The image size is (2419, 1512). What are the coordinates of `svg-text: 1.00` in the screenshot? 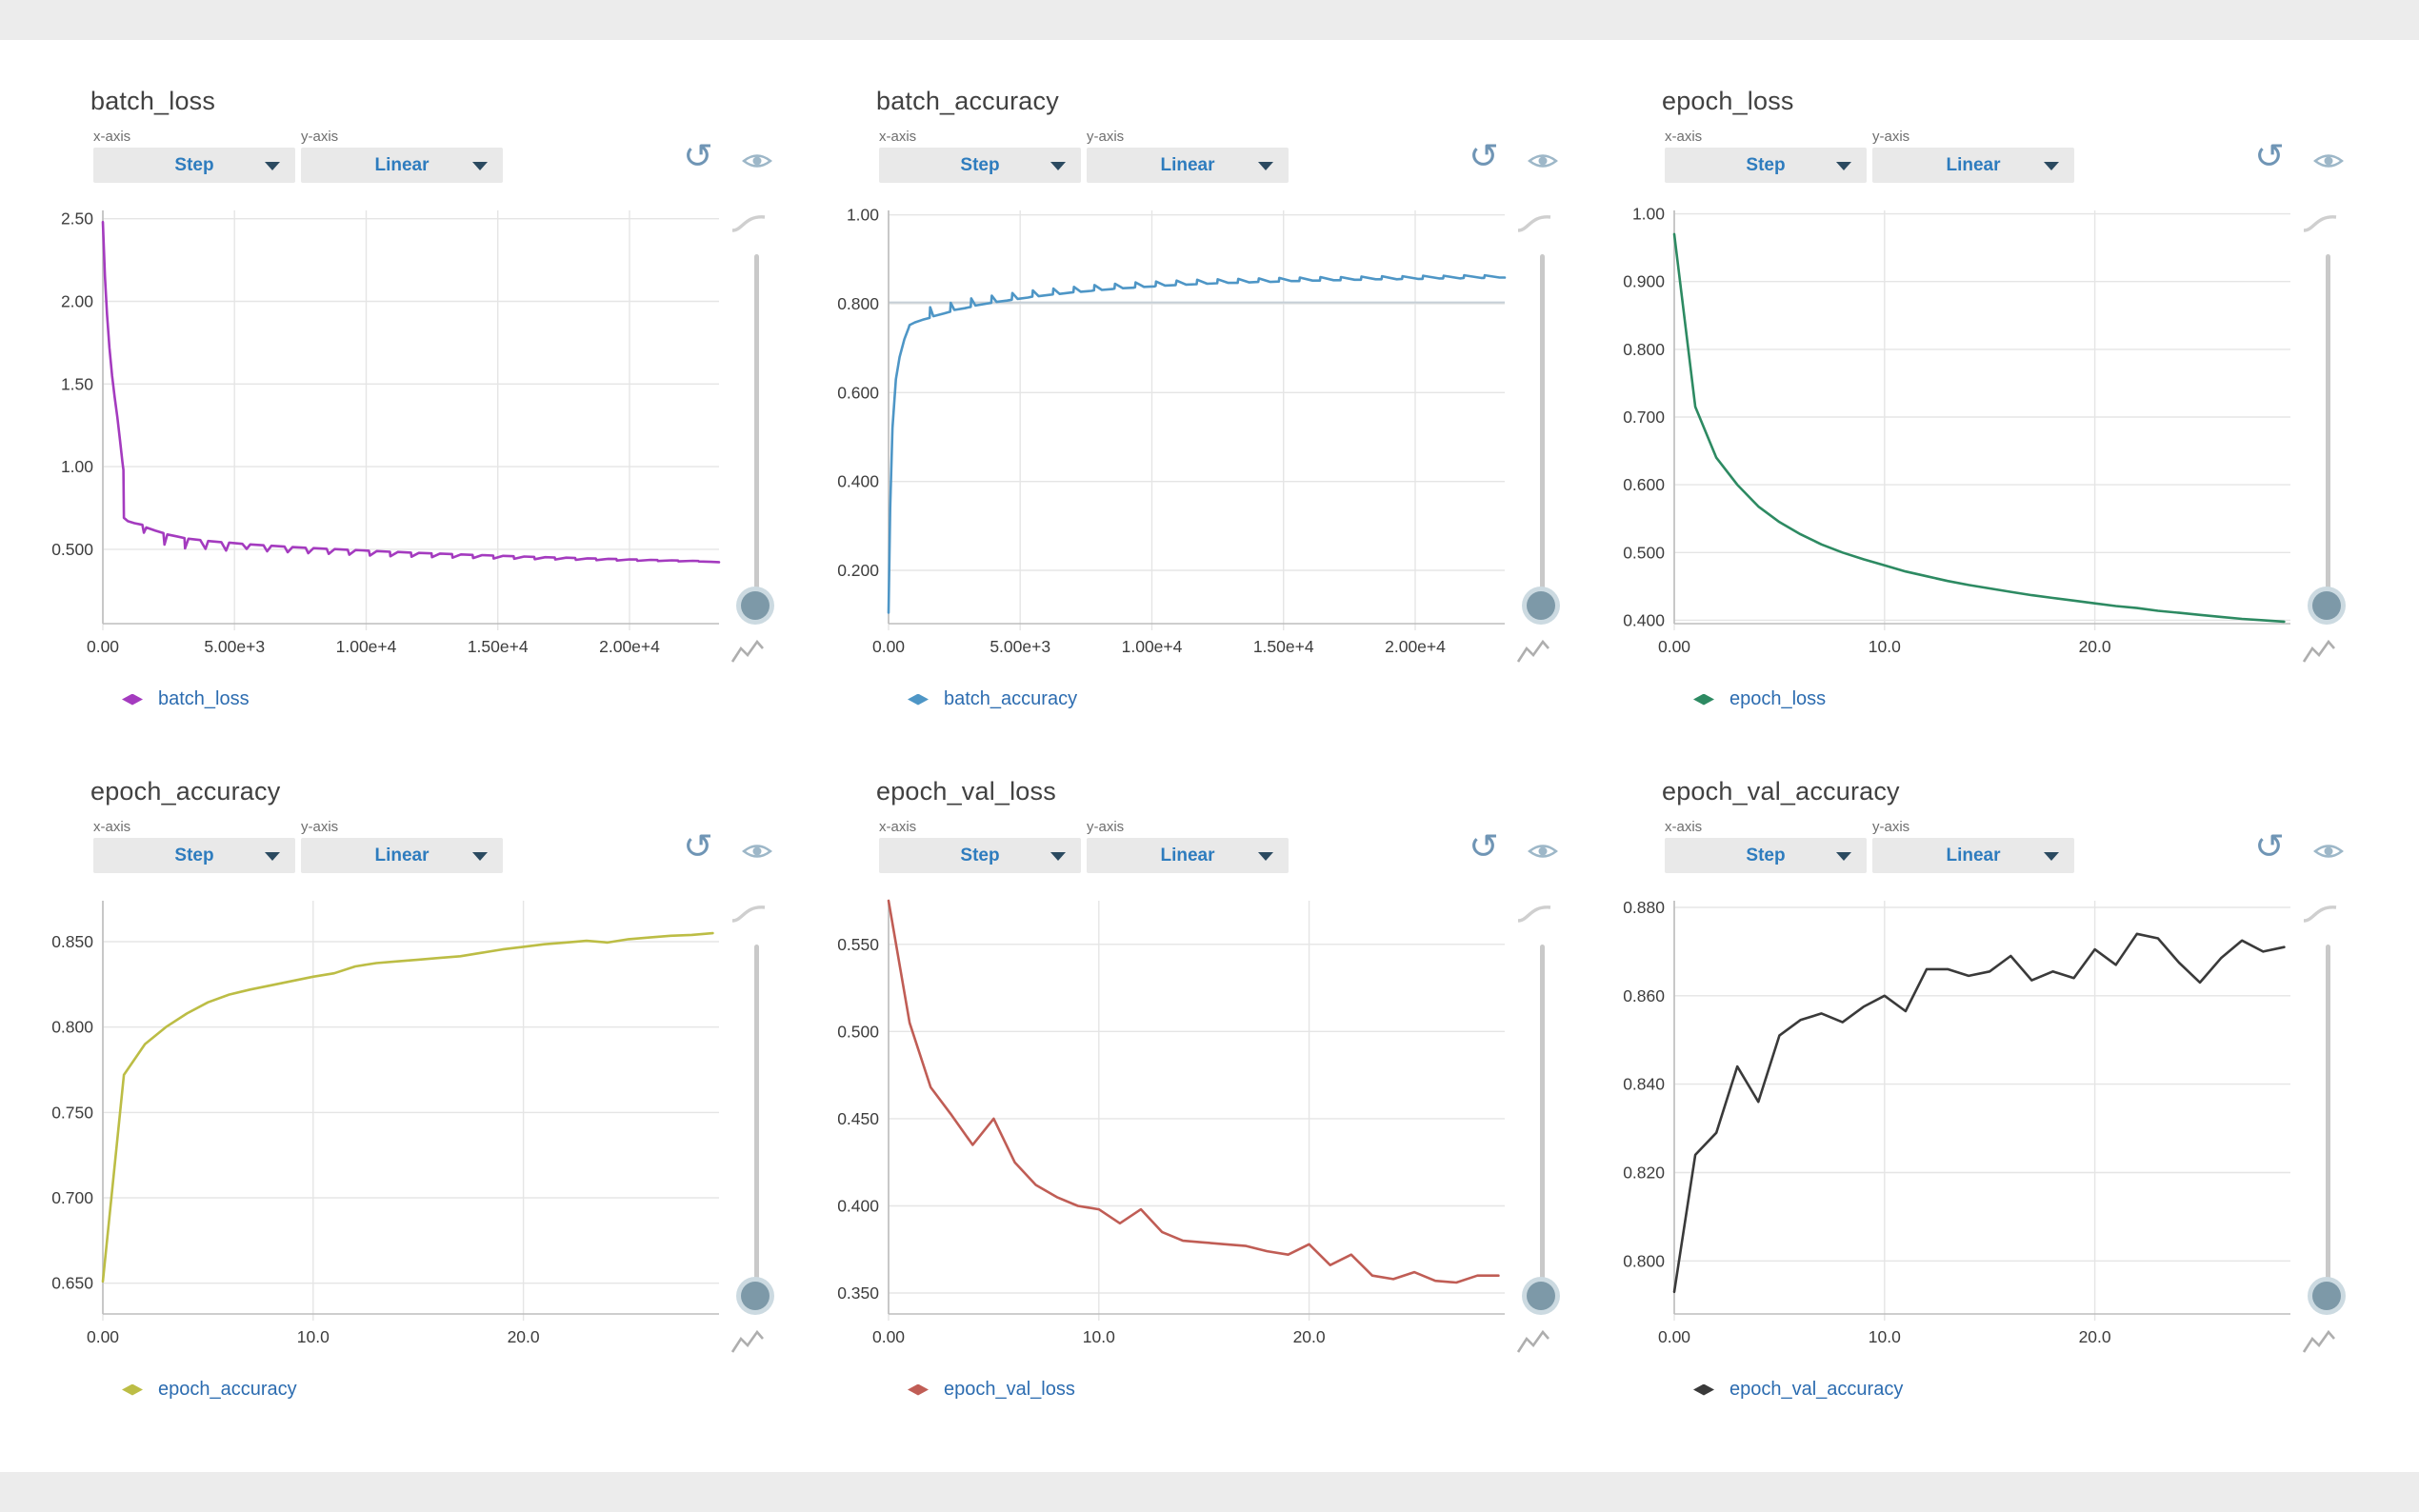 It's located at (863, 215).